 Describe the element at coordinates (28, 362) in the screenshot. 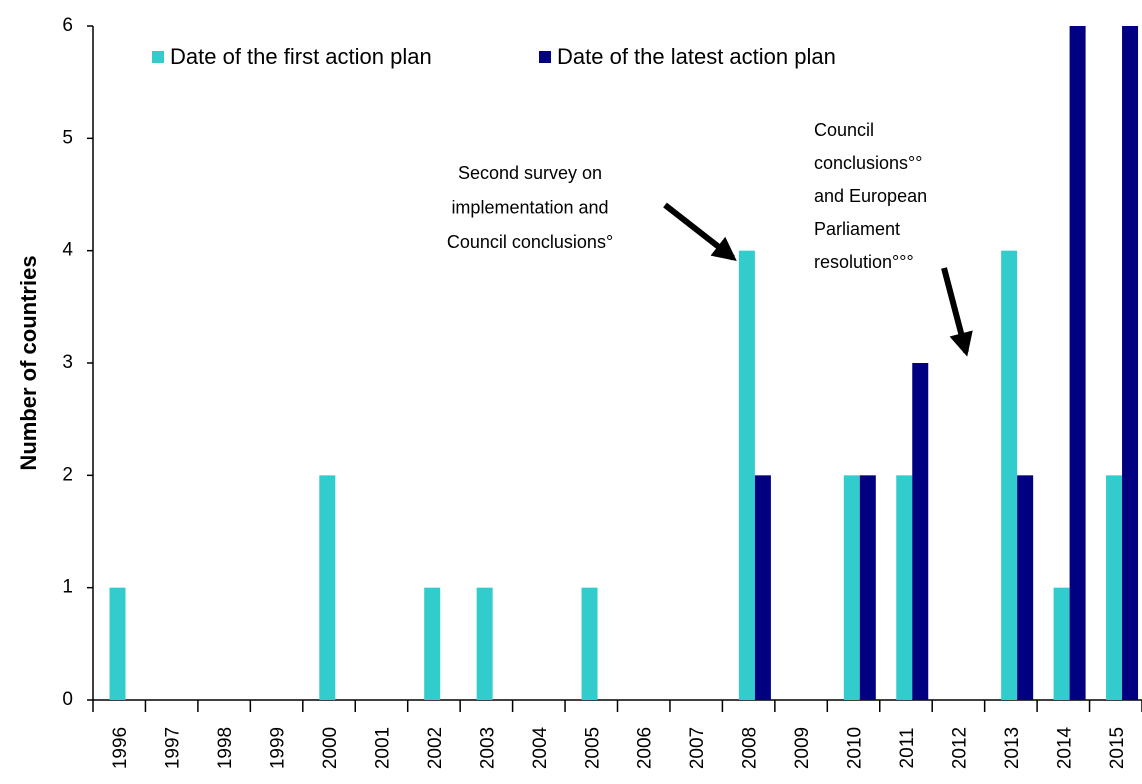

I see `y-axis-label: Number of countries` at that location.